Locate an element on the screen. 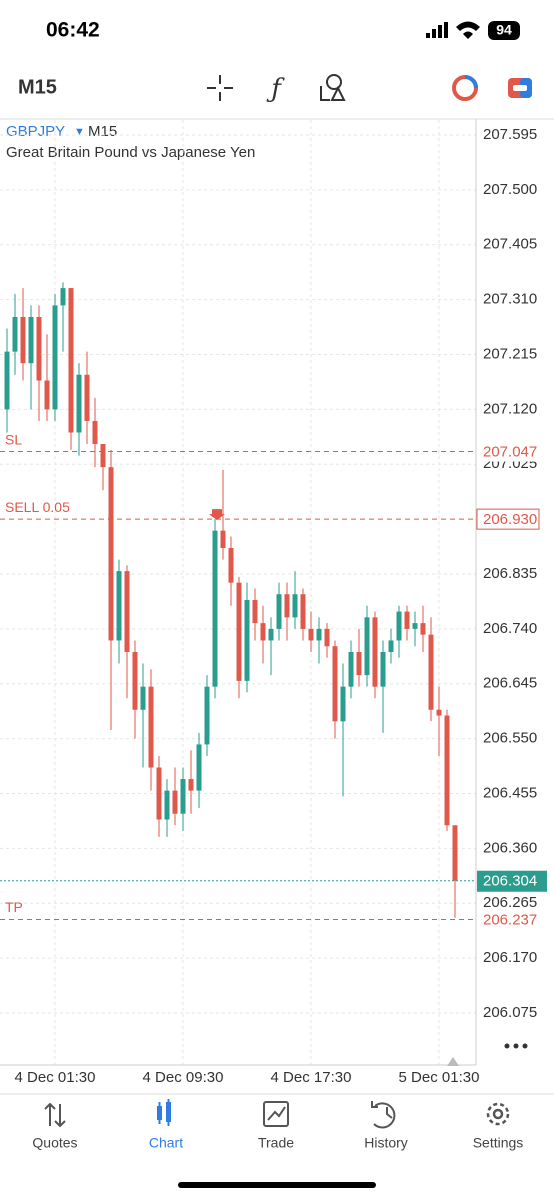 The height and width of the screenshot is (1200, 554). battery is located at coordinates (504, 30).